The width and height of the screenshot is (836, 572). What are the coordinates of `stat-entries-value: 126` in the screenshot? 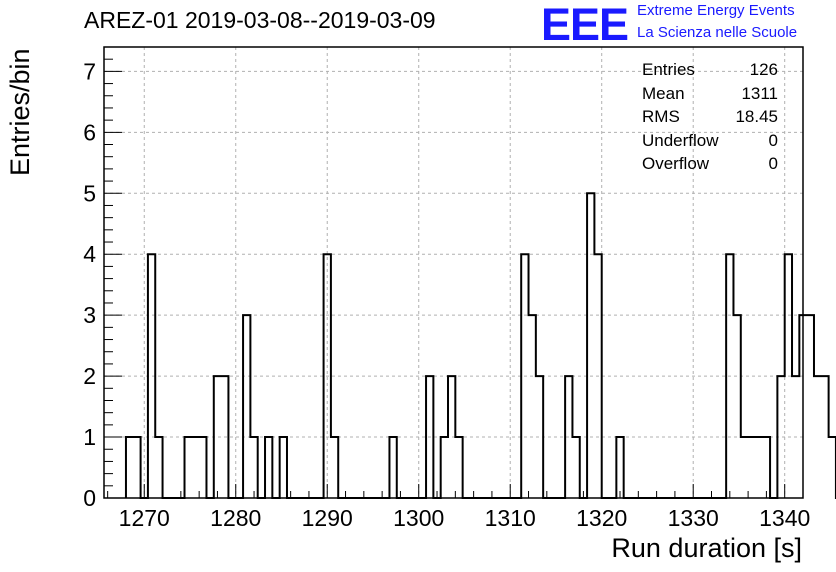 It's located at (763, 69).